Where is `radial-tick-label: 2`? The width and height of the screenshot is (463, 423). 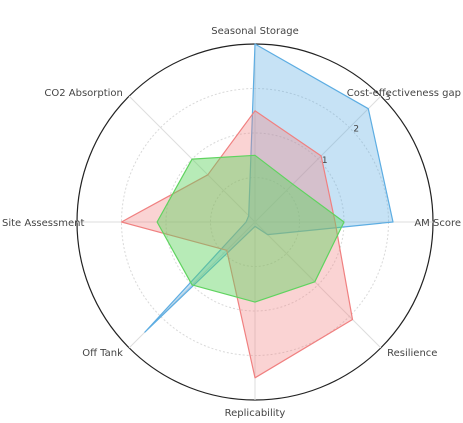
radial-tick-label: 2 is located at coordinates (356, 130).